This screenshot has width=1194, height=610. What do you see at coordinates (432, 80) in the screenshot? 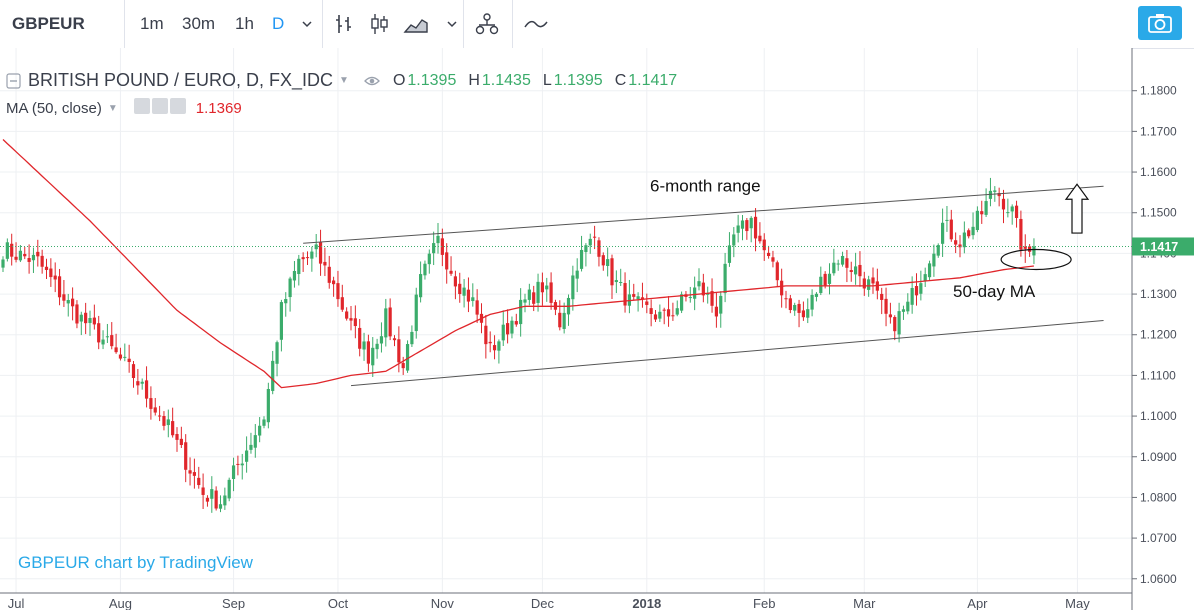
I see `open-value: 1.1395` at bounding box center [432, 80].